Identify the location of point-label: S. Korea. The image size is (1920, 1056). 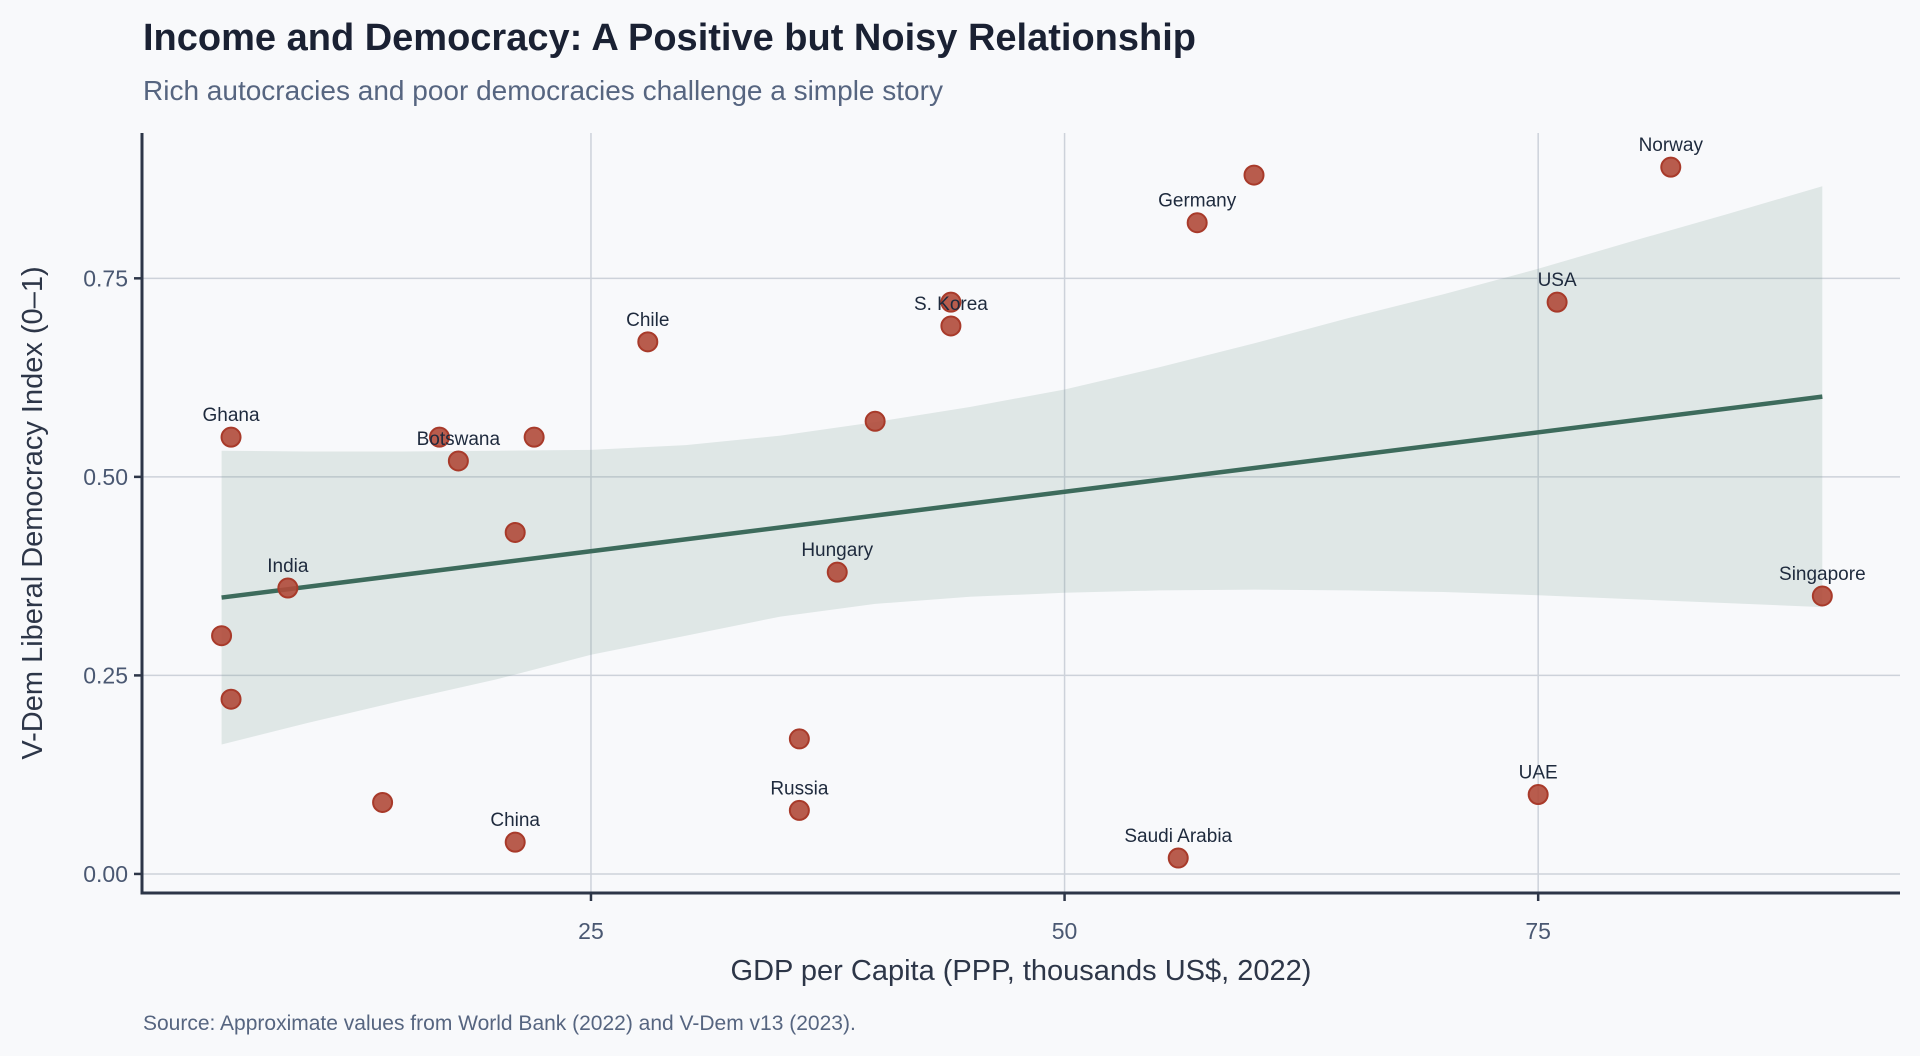
(951, 304).